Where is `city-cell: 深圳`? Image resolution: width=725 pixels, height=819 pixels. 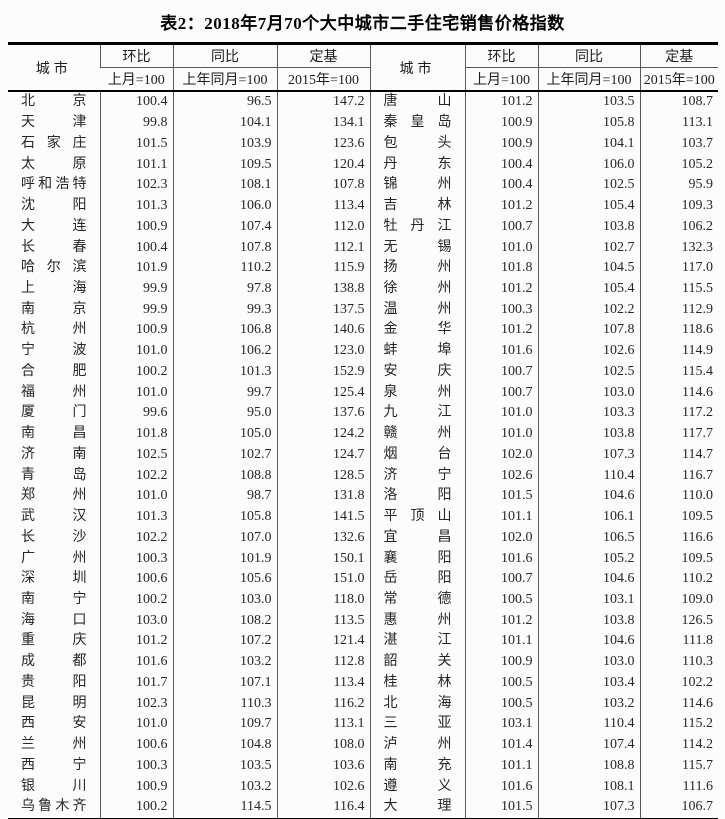
city-cell: 深圳 is located at coordinates (54, 579).